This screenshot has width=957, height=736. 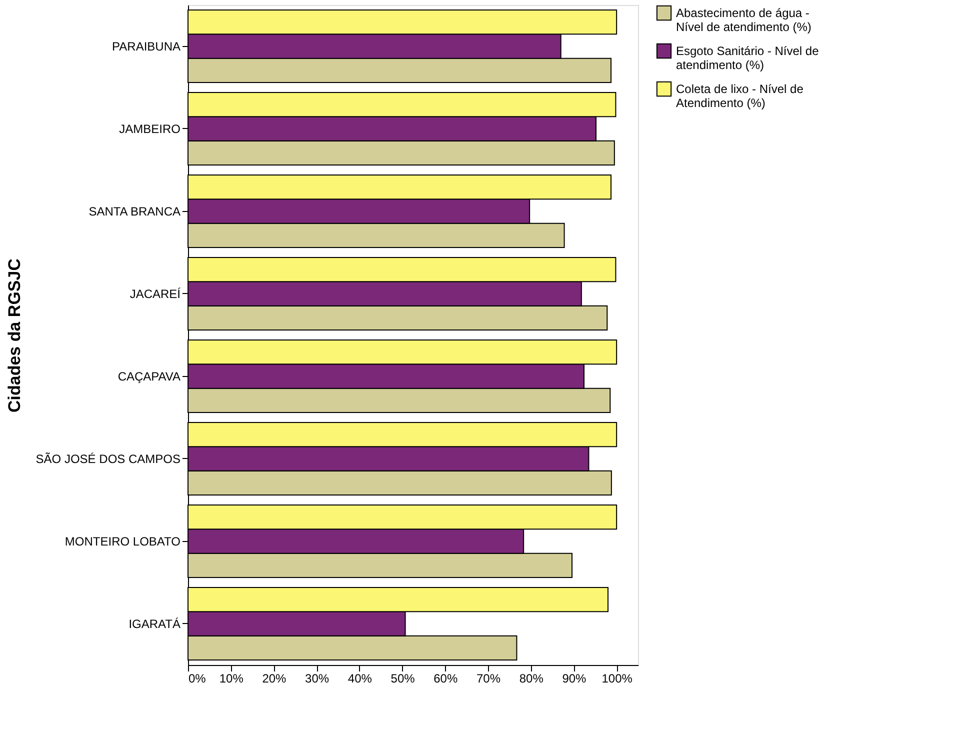 I want to click on x-tick-label: 60%, so click(x=446, y=679).